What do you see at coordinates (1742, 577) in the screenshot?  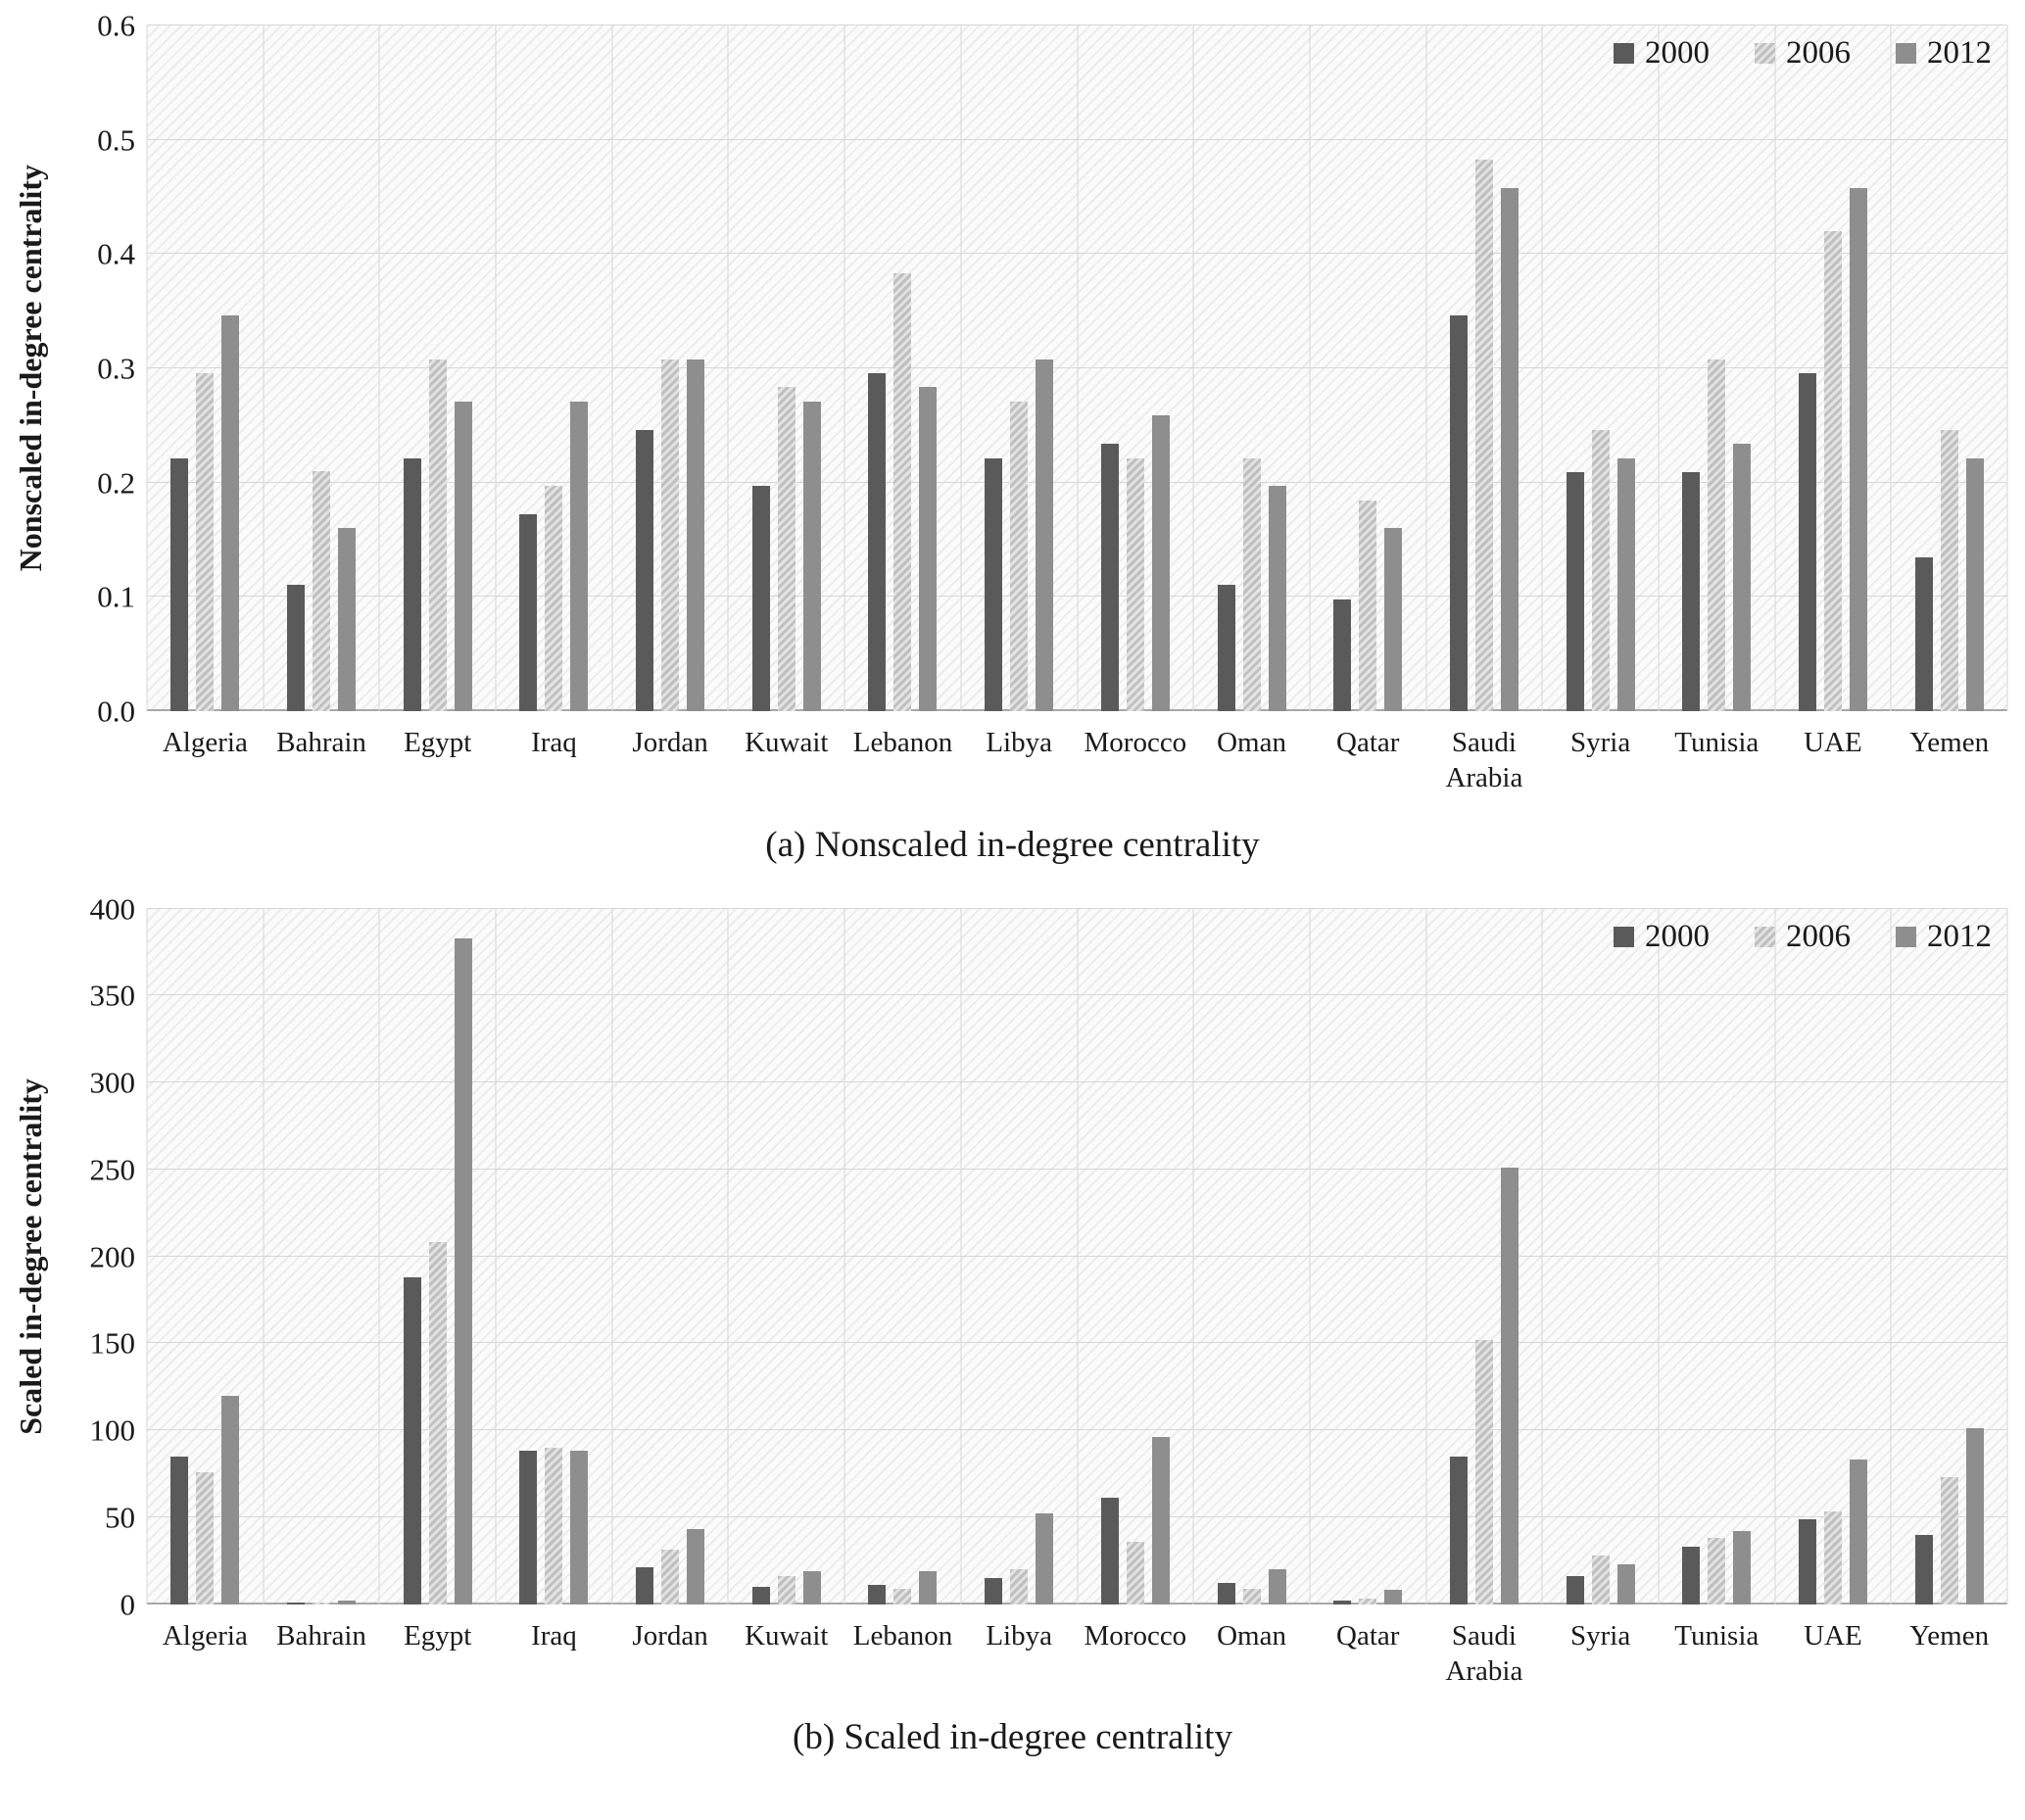 I see `bar-tunisia-2012` at bounding box center [1742, 577].